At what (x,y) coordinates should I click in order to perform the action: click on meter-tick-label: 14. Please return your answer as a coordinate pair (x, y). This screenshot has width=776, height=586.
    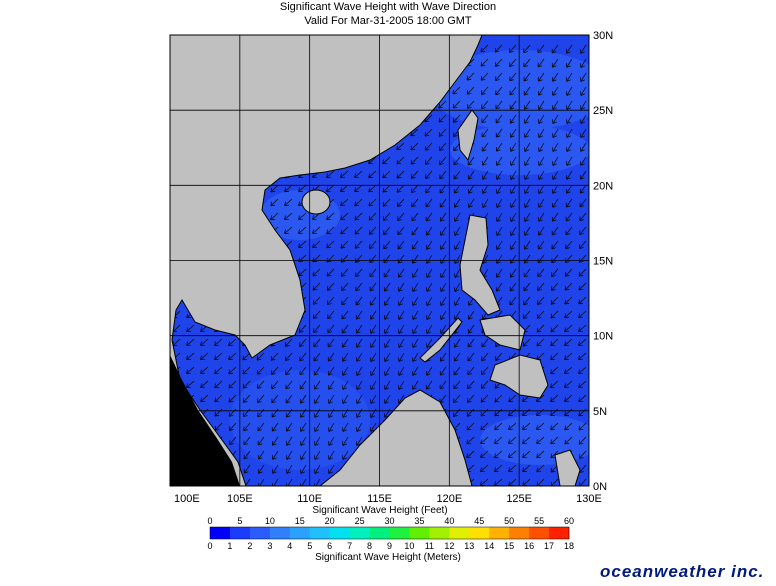
    Looking at the image, I should click on (489, 546).